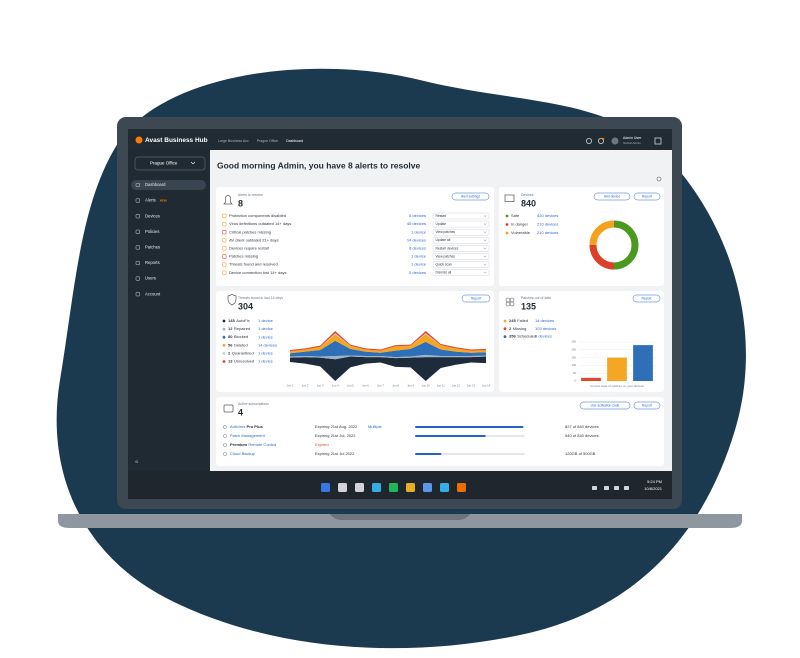 This screenshot has width=800, height=658. What do you see at coordinates (233, 141) in the screenshot?
I see `breadcrumb: Large Business Acc` at bounding box center [233, 141].